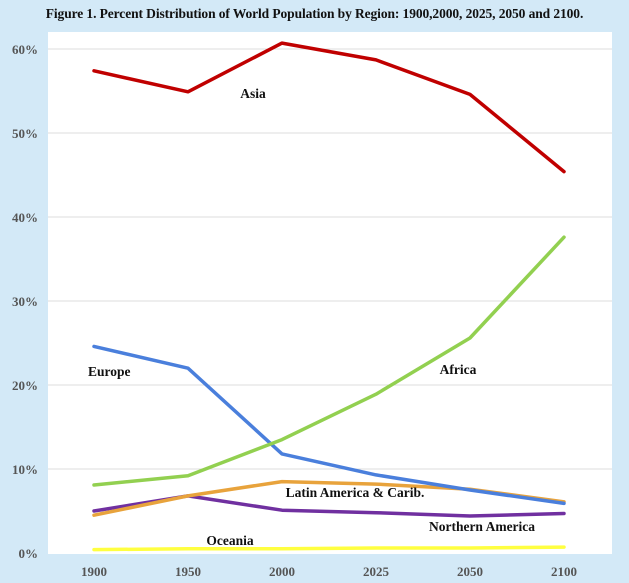 The image size is (629, 583). I want to click on y-tick-label: 50%, so click(25, 133).